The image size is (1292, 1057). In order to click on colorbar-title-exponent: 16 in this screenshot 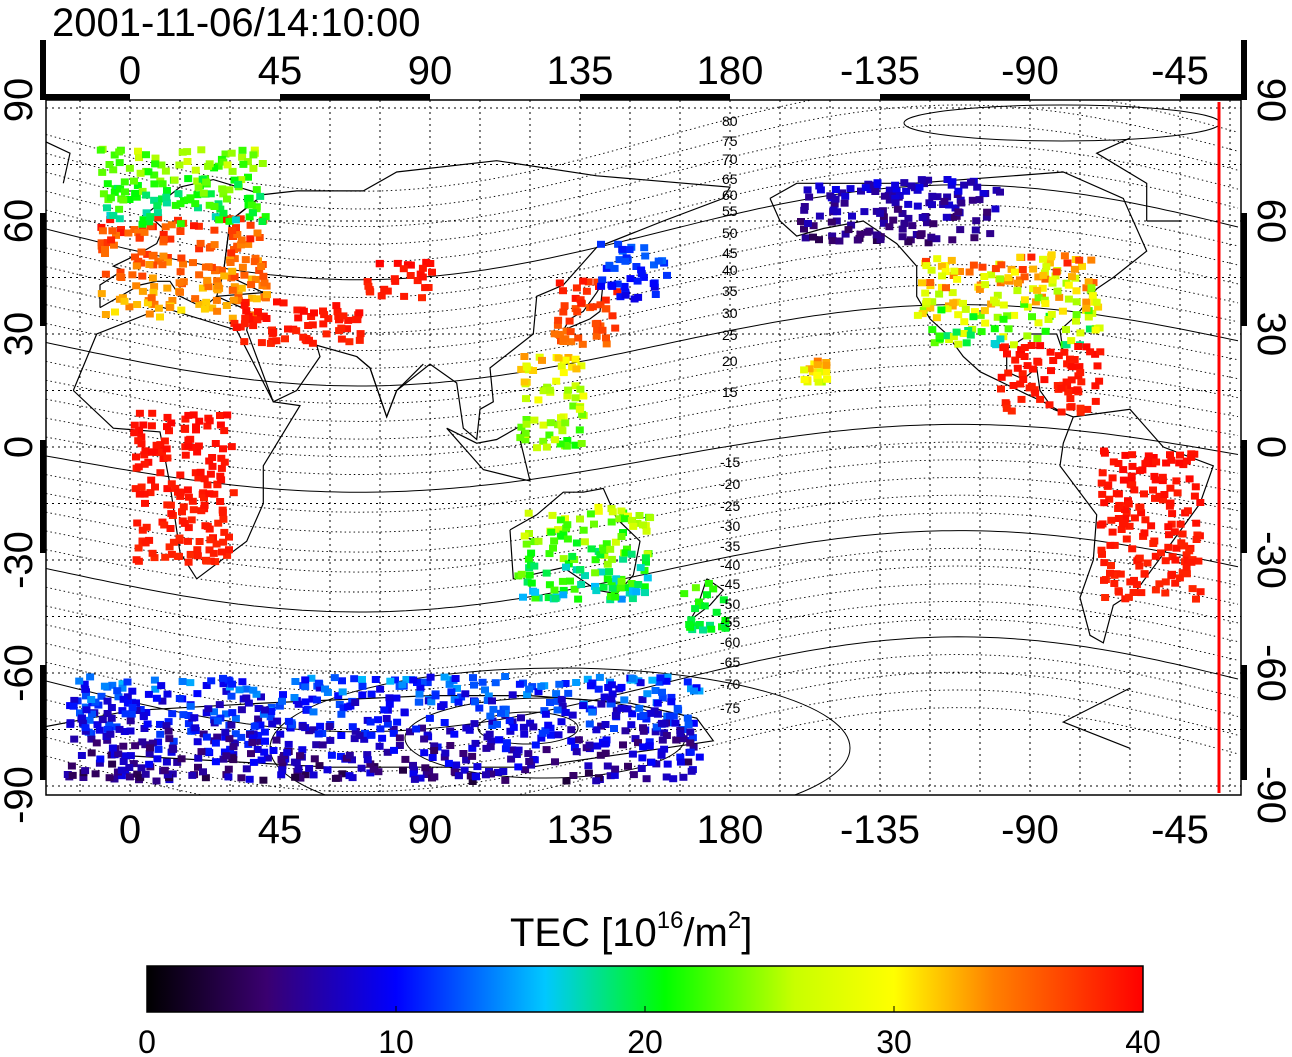, I will do `click(670, 920)`.